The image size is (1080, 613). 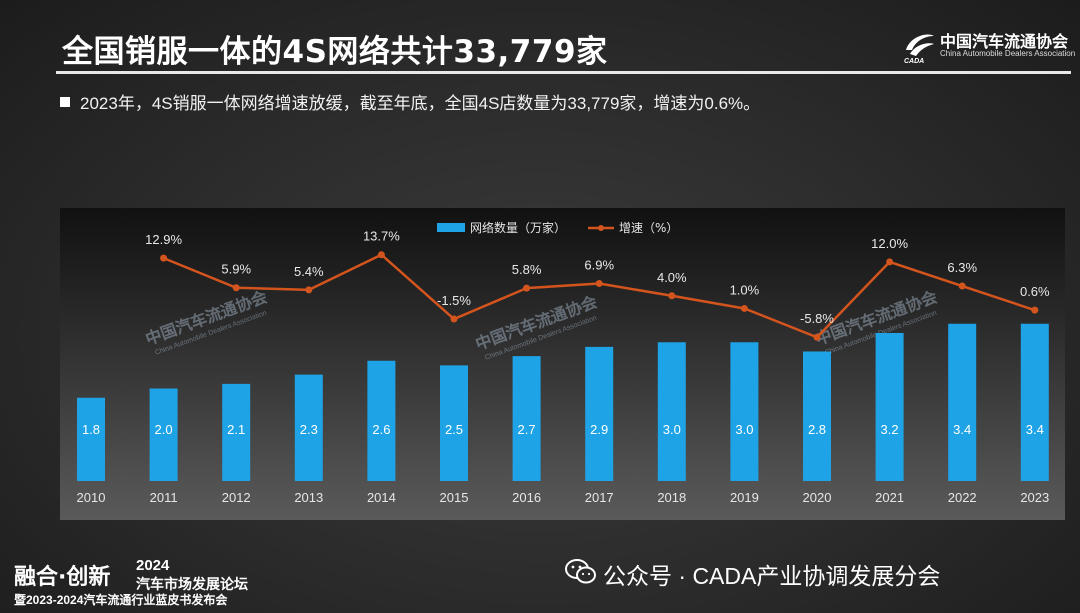 What do you see at coordinates (163, 239) in the screenshot?
I see `growth-label-2011: 12.9%` at bounding box center [163, 239].